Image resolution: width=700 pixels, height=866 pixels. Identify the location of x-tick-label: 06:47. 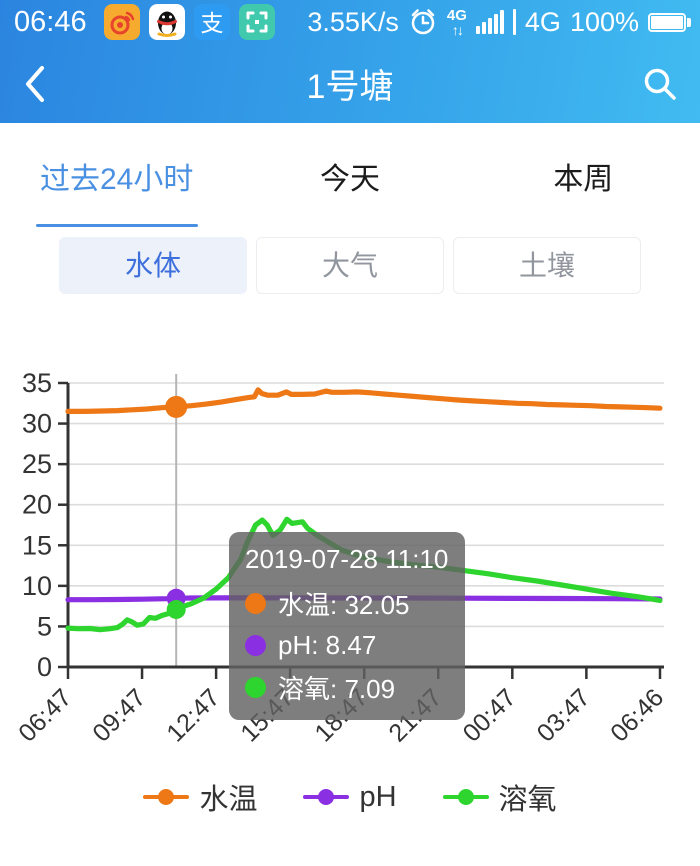
(45, 715).